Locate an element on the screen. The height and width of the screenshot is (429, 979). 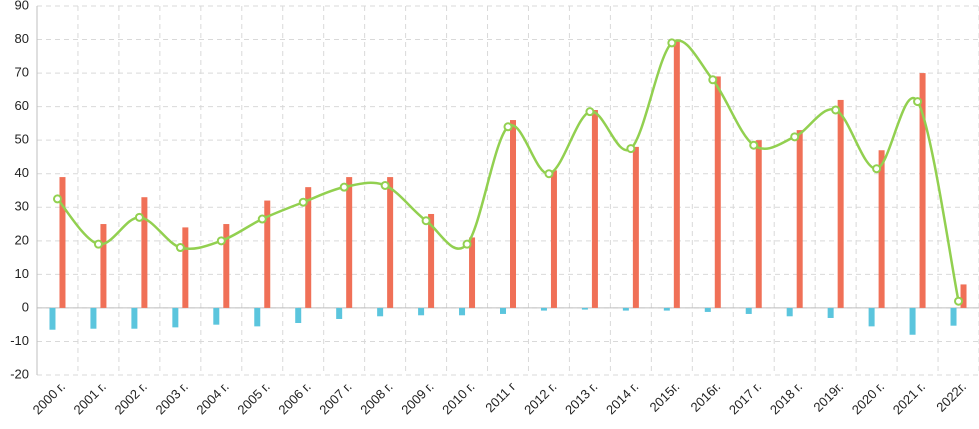
y-tick-label: 40 is located at coordinates (22, 172).